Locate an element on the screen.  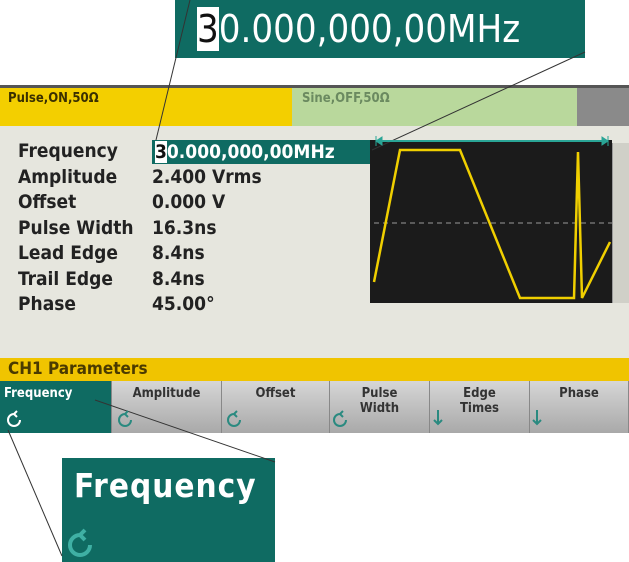
parameter-label: Amplitude is located at coordinates (68, 176).